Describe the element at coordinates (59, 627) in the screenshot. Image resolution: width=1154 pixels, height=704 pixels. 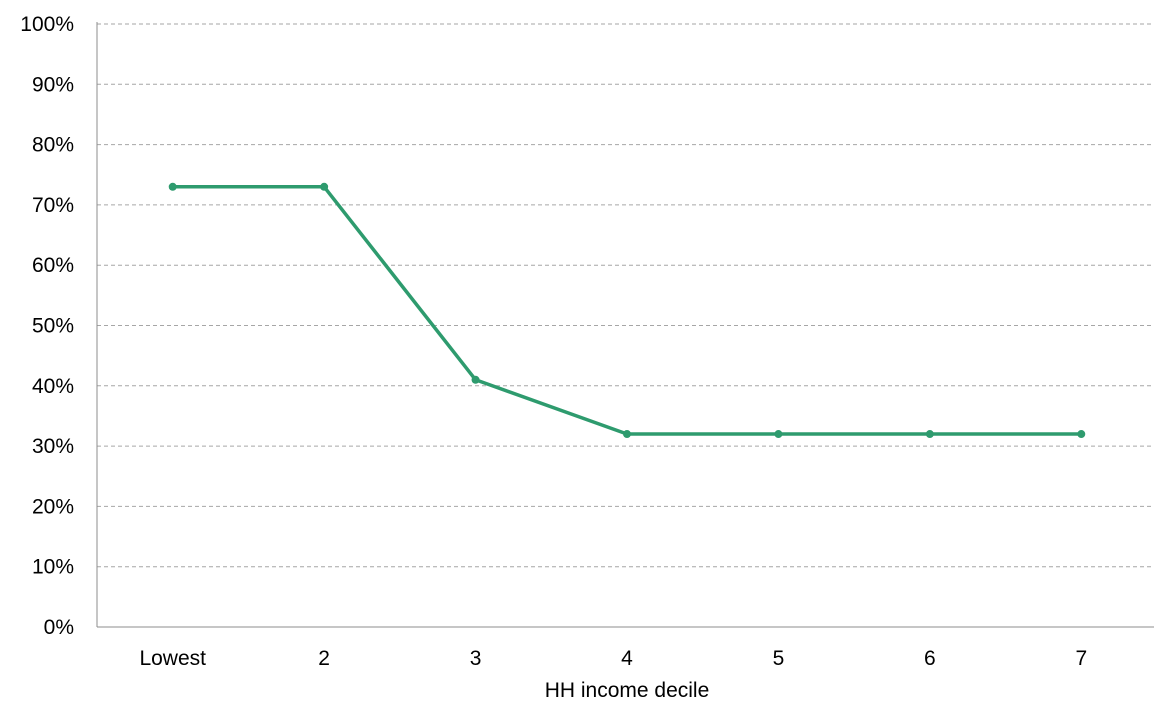
I see `y-tick-label: 0%` at that location.